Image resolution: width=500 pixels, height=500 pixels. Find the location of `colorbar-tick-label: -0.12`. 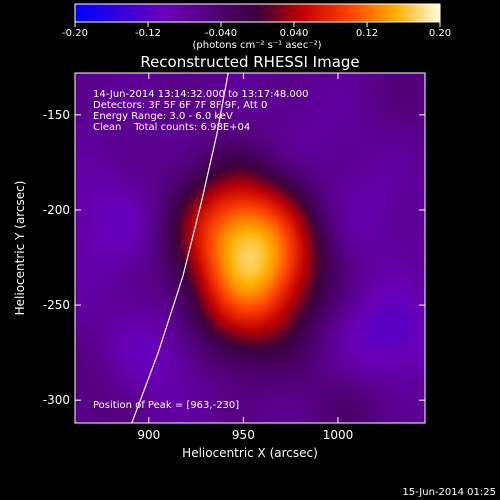

colorbar-tick-label: -0.12 is located at coordinates (148, 33).